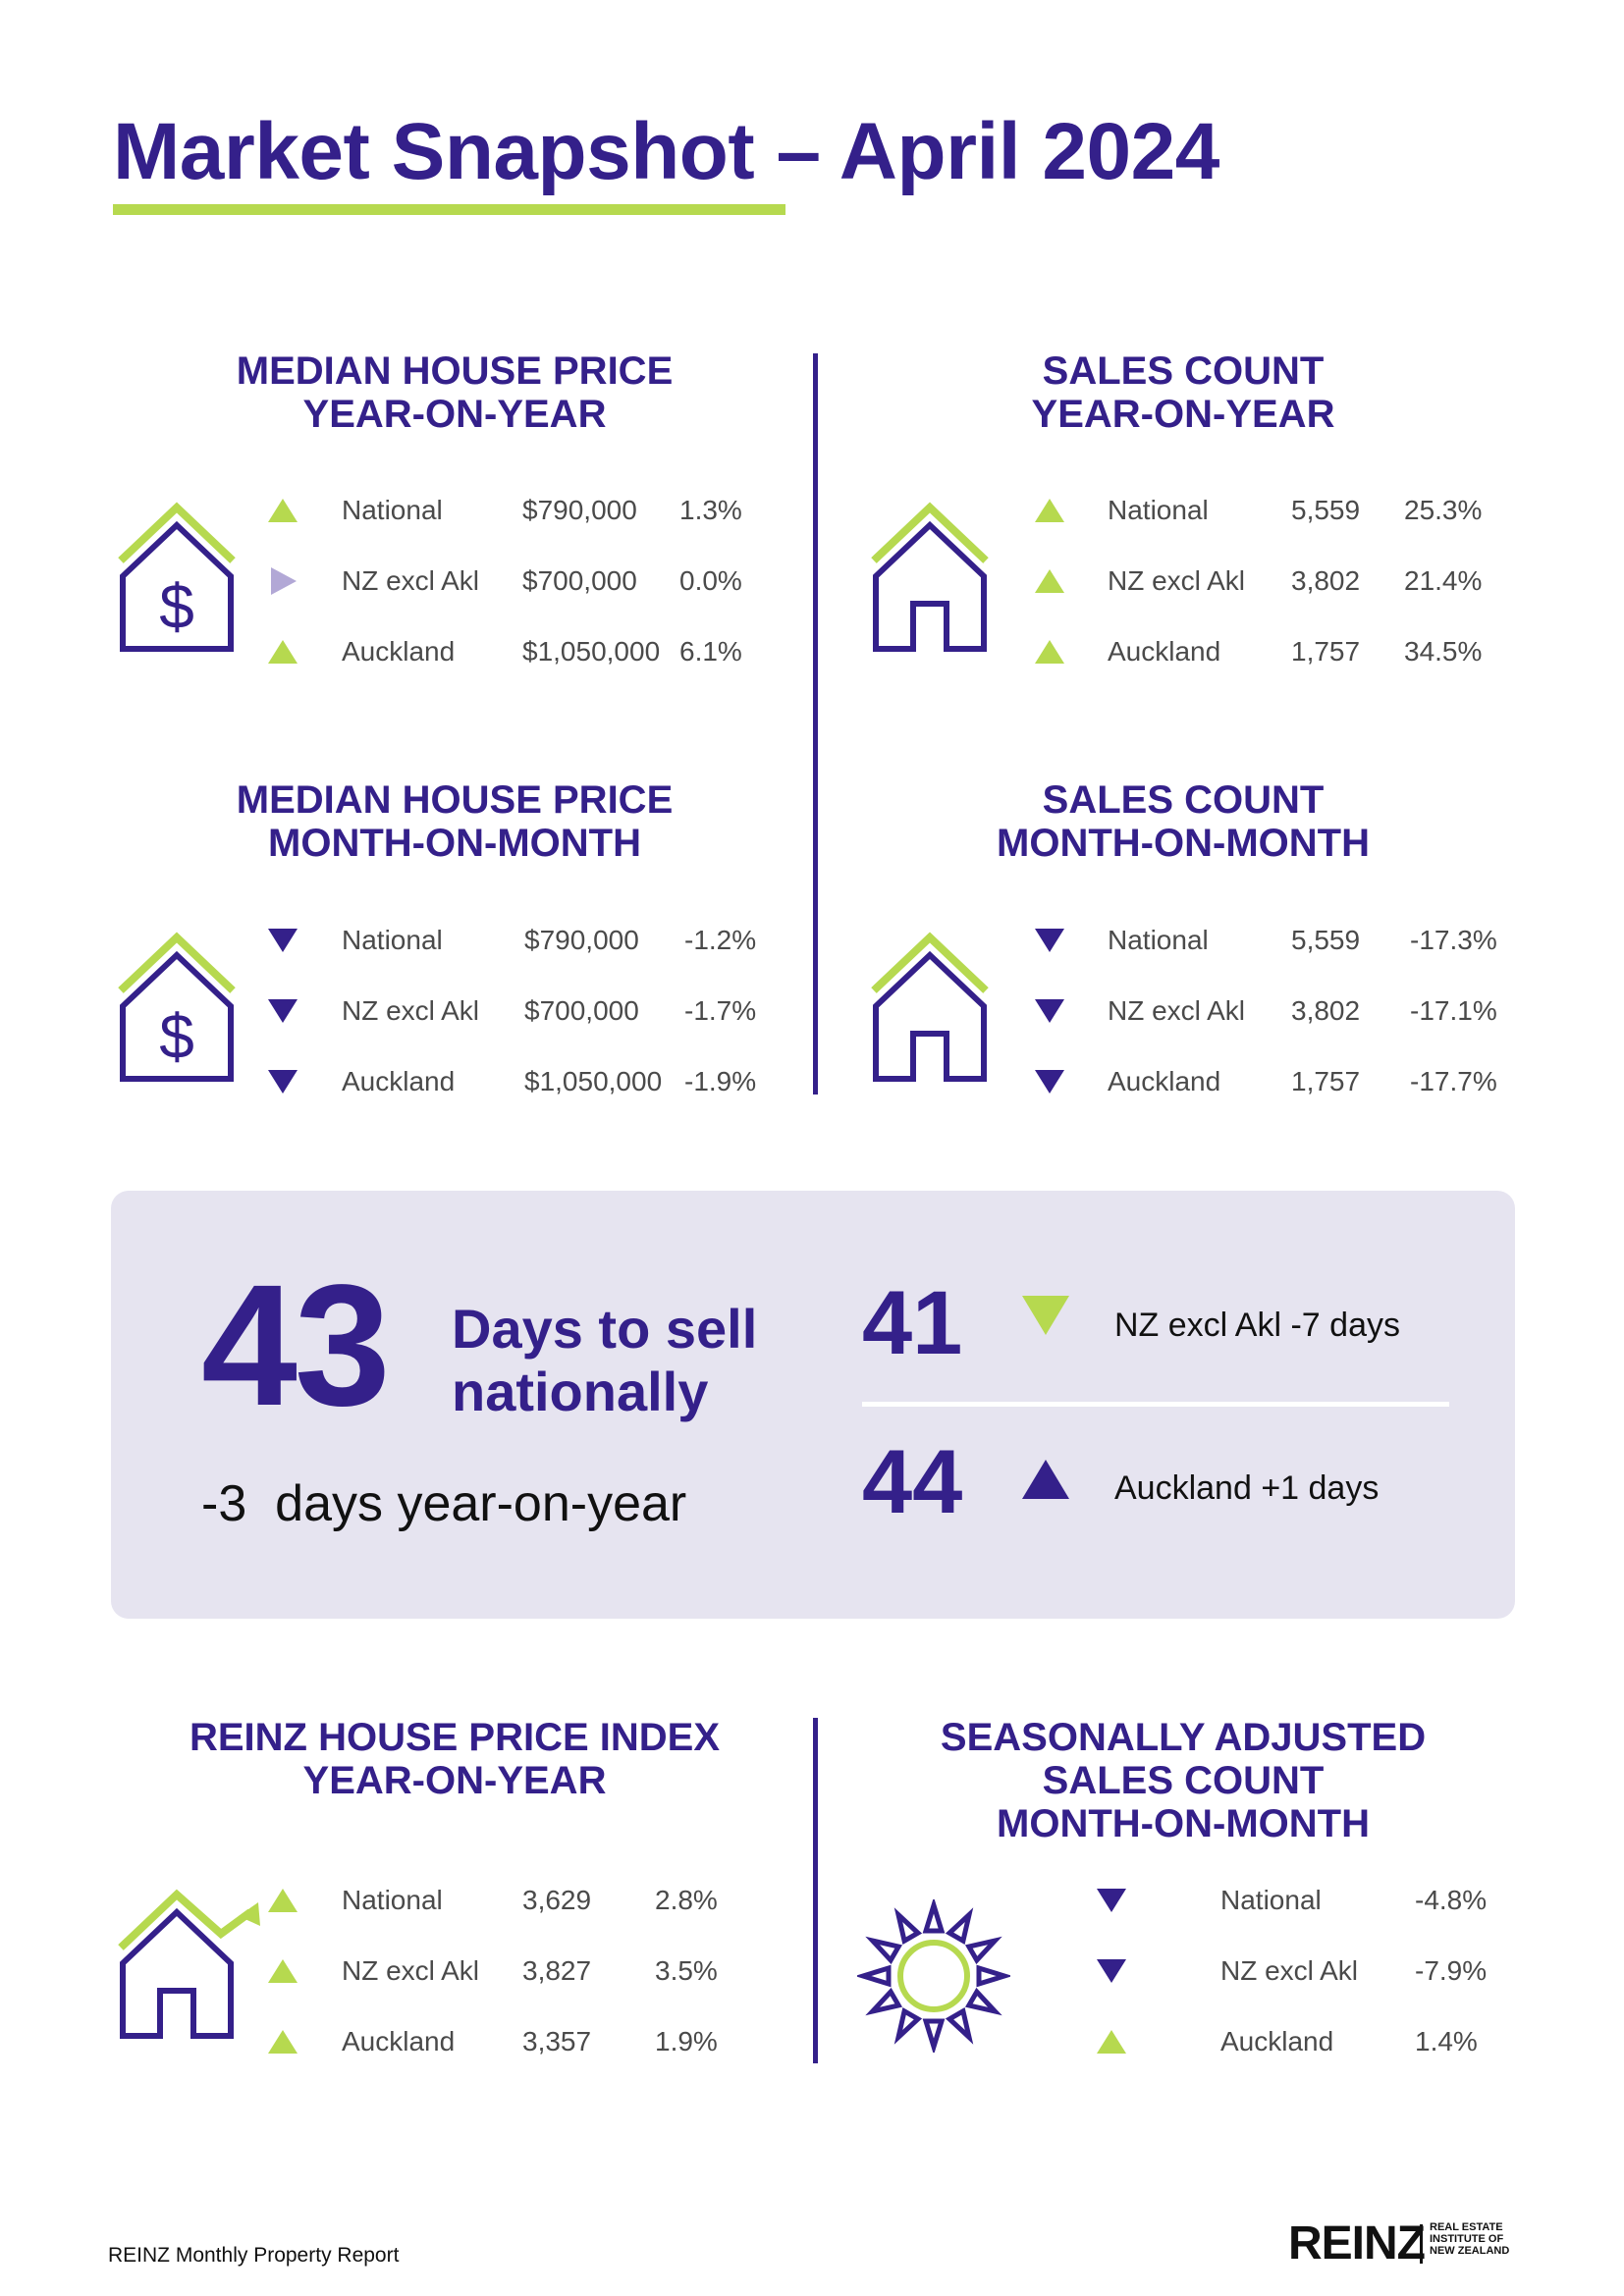 The width and height of the screenshot is (1624, 2296). Describe the element at coordinates (1183, 821) in the screenshot. I see `section-title-sc-mom: SALES COUNT MONTH-ON-MONTH` at that location.